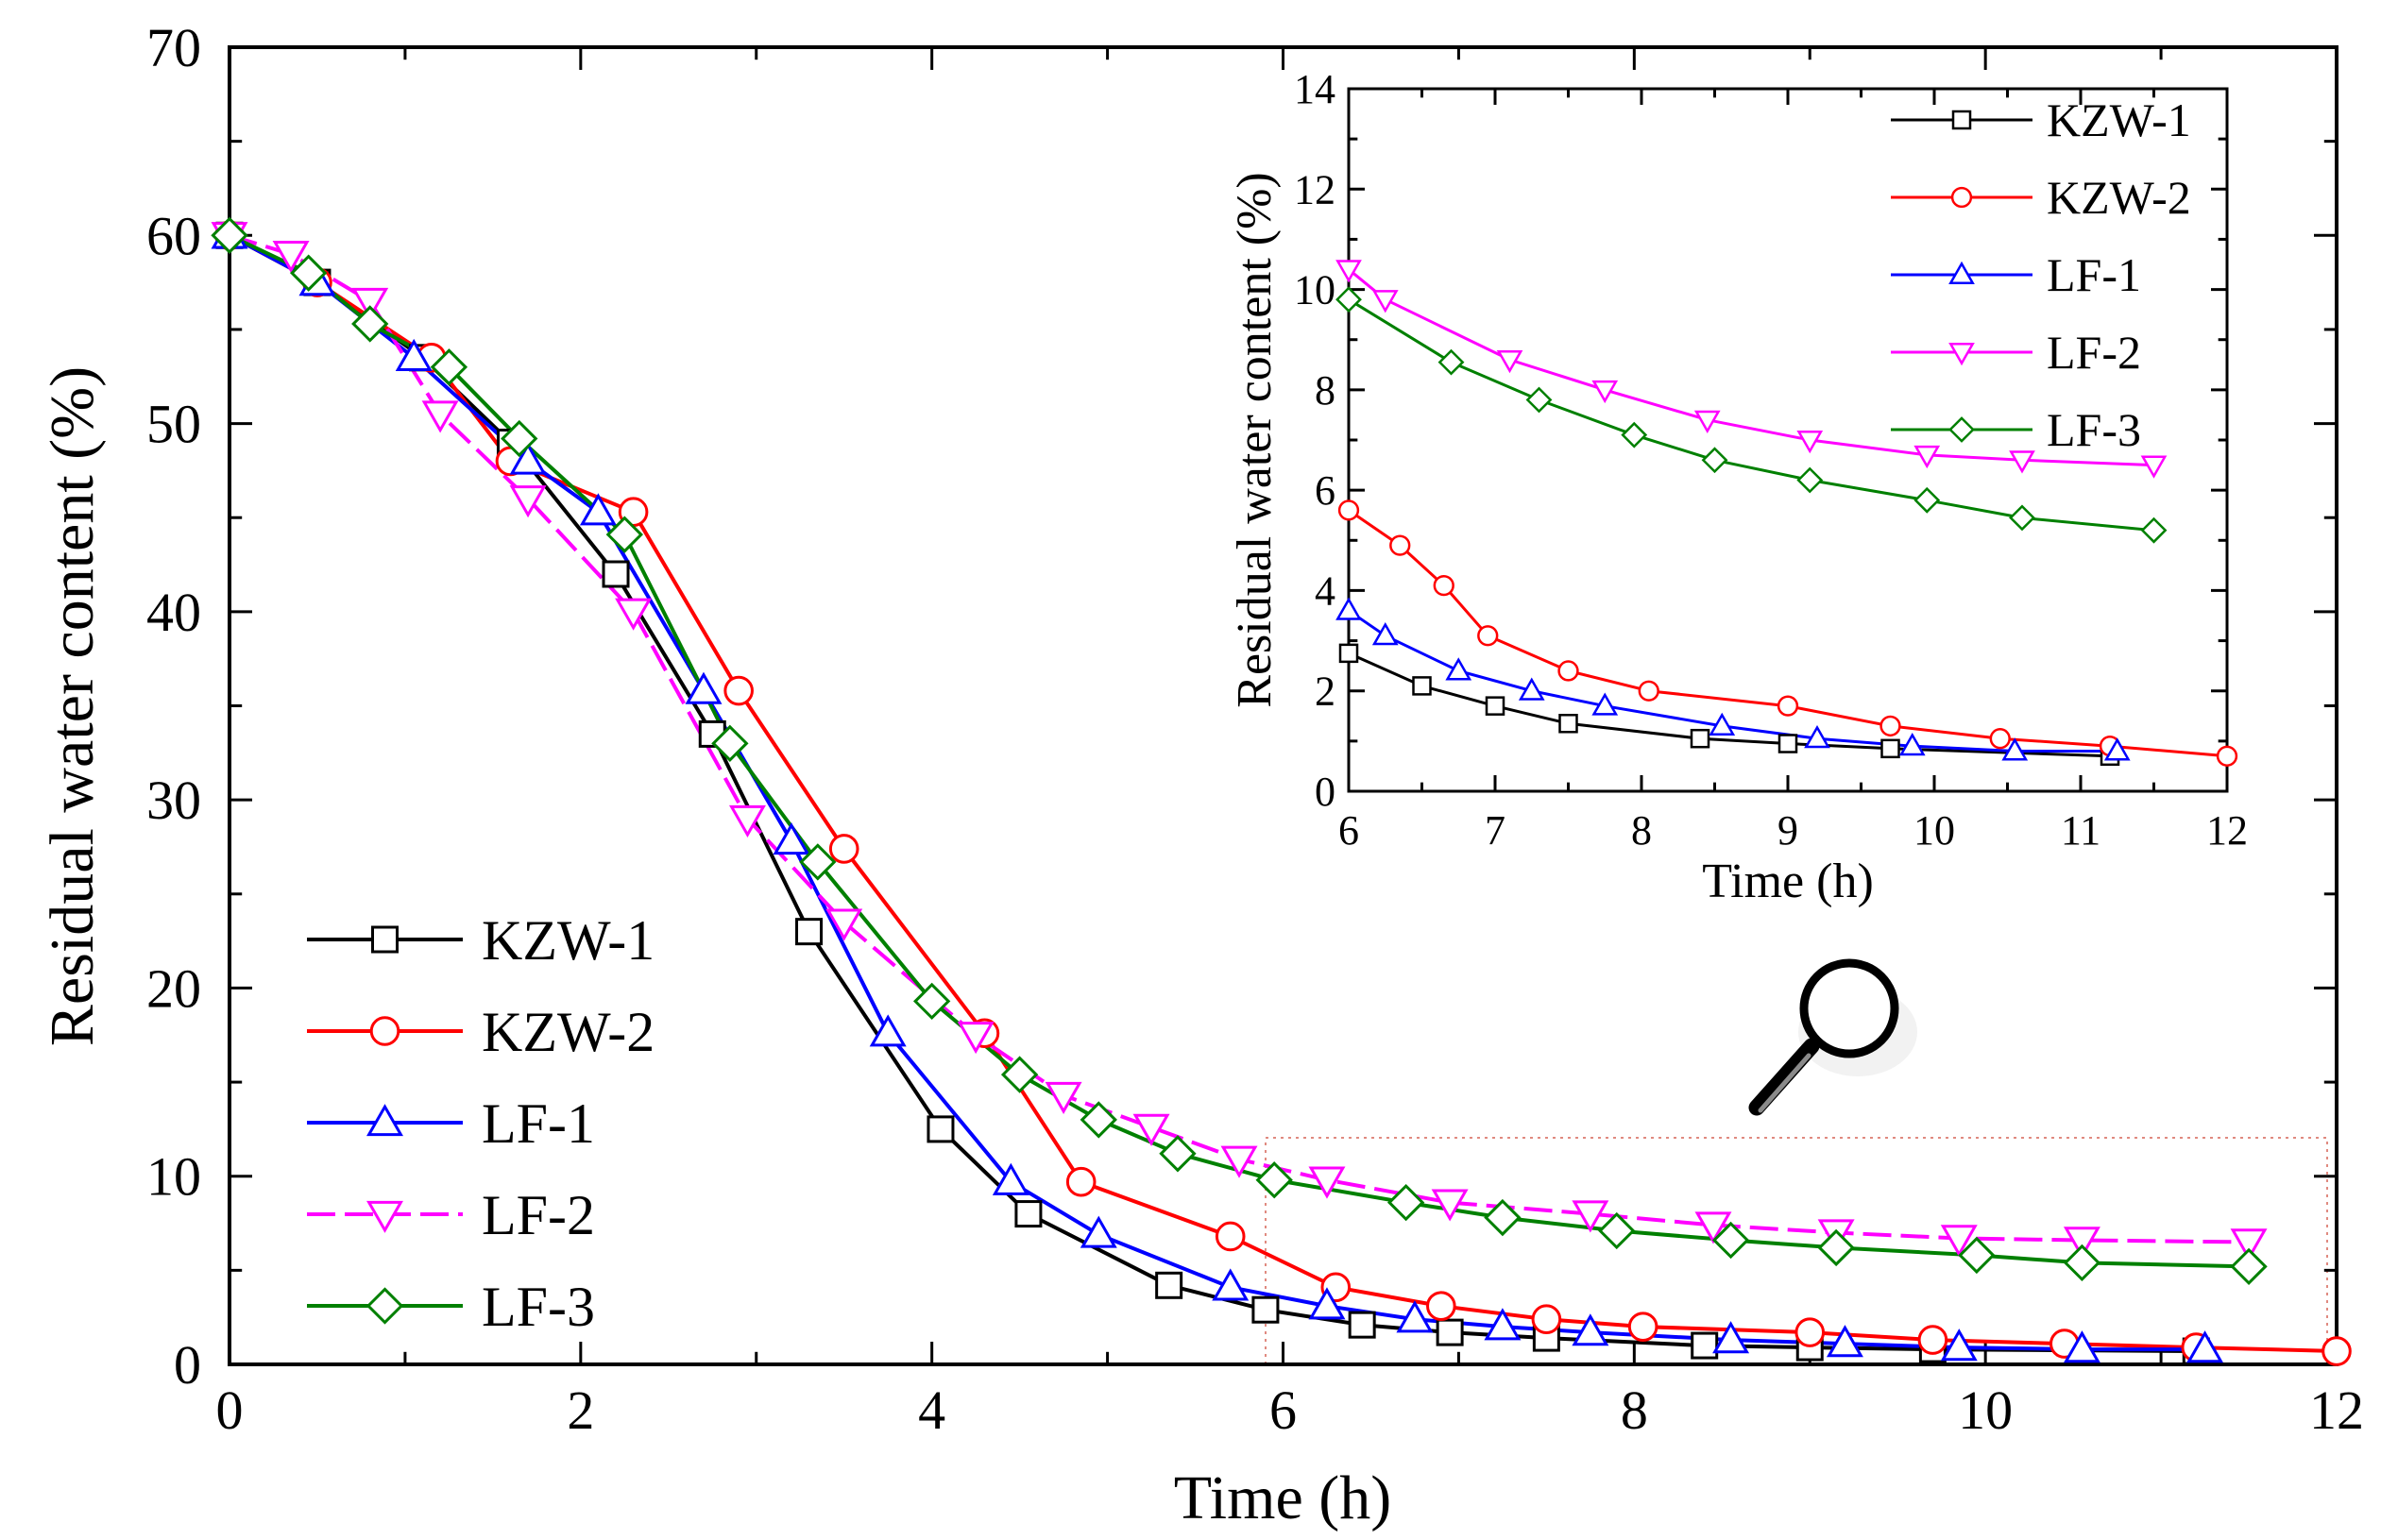 This screenshot has width=2381, height=1540. I want to click on inset-x-tick-label: 9, so click(1787, 830).